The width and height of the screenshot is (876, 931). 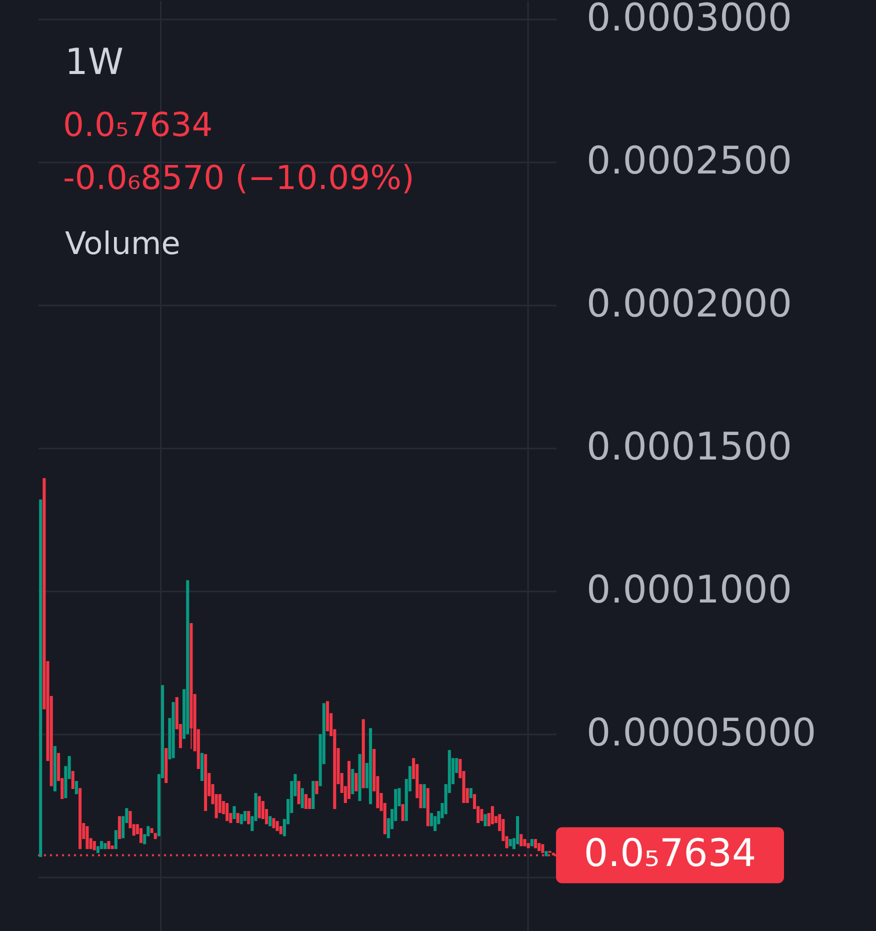 I want to click on annotation: -0.0₆8570 (−10.09%), so click(x=238, y=177).